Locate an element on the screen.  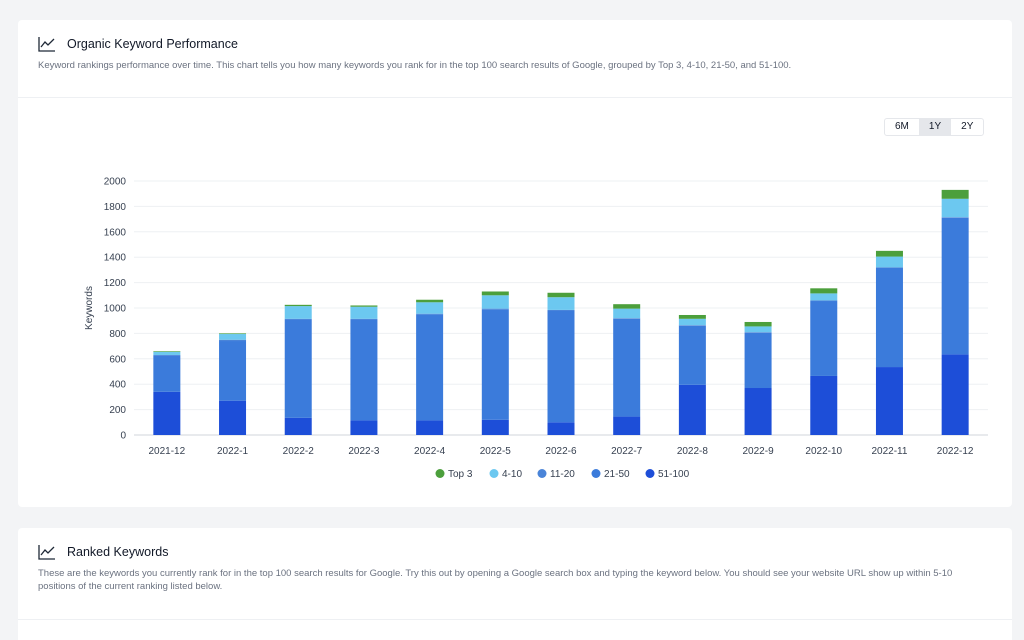
x-tick-label: 2022-11 is located at coordinates (889, 451).